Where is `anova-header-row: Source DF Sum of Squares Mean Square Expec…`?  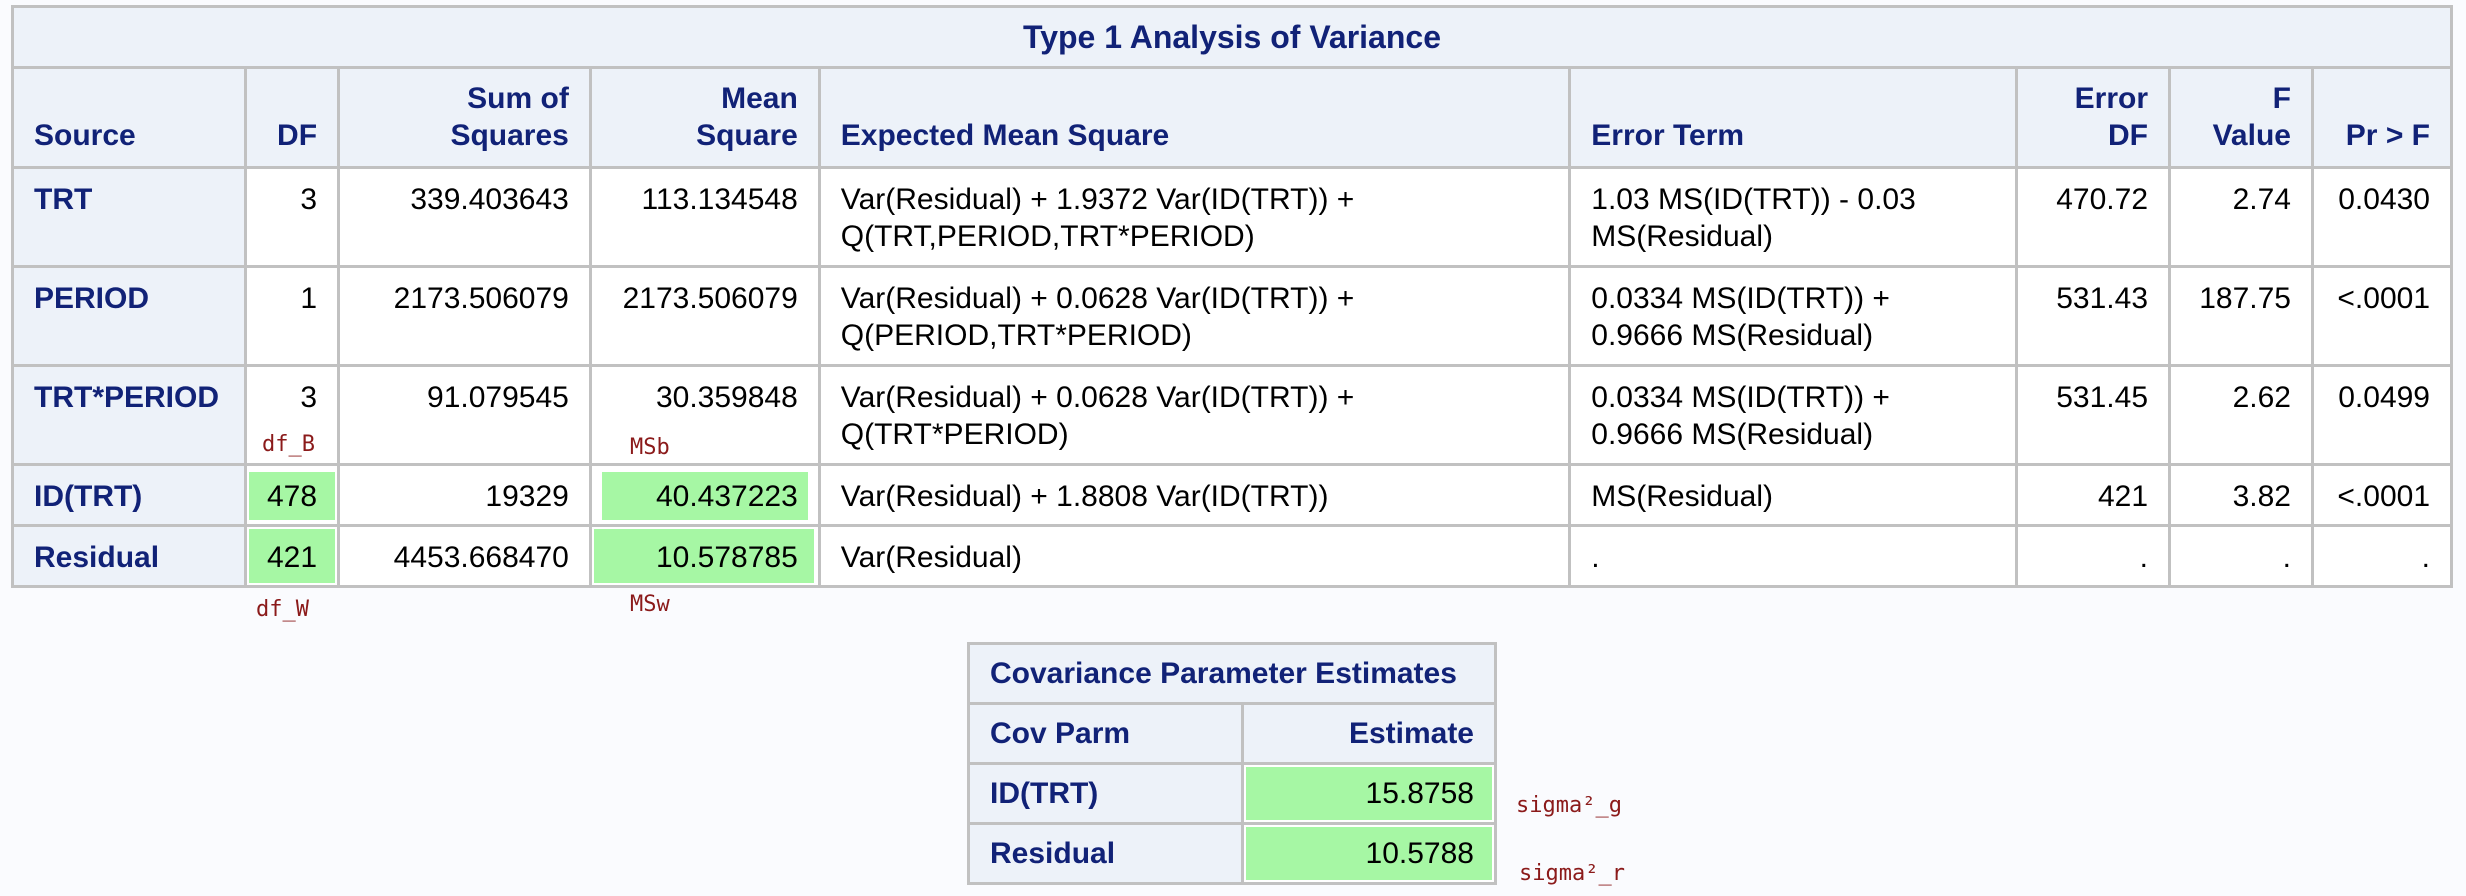 anova-header-row: Source DF Sum of Squares Mean Square Expec… is located at coordinates (1232, 117).